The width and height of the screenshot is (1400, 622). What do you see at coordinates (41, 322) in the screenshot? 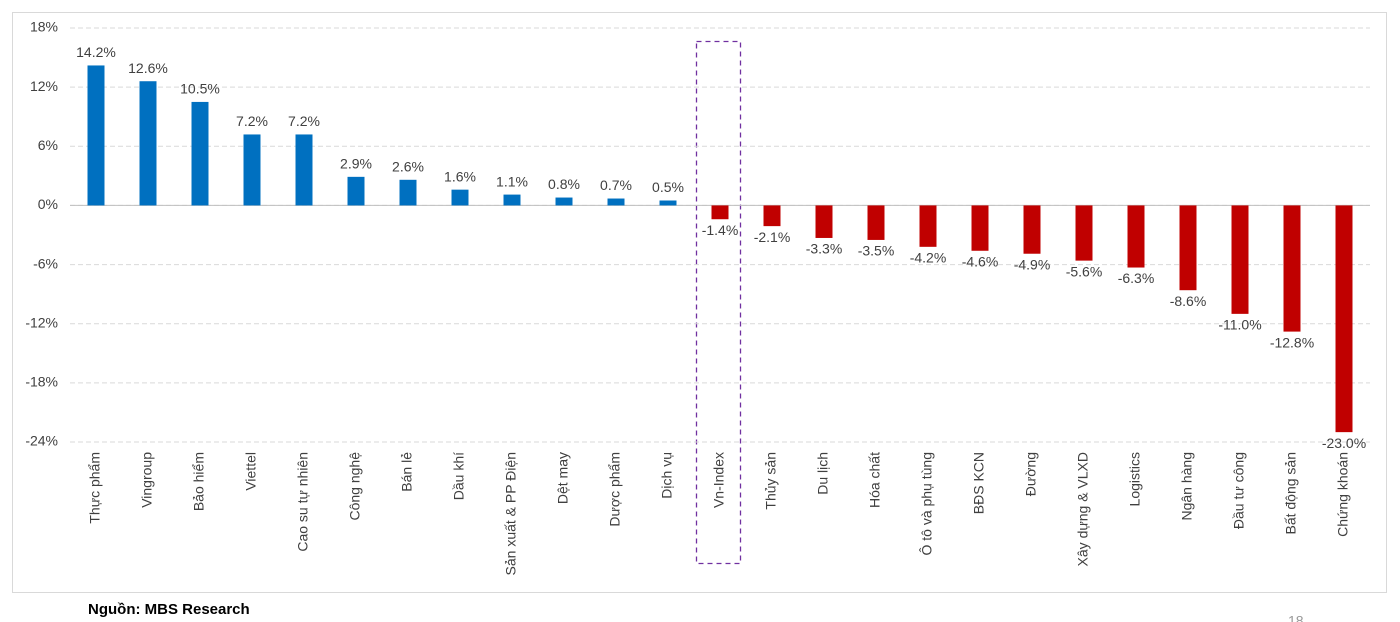
I see `y-tick-label: -12%` at bounding box center [41, 322].